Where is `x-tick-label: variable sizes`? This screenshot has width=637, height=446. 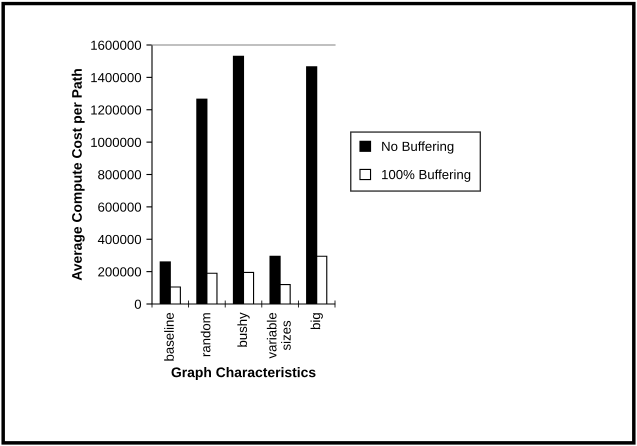
x-tick-label: variable sizes is located at coordinates (278, 335).